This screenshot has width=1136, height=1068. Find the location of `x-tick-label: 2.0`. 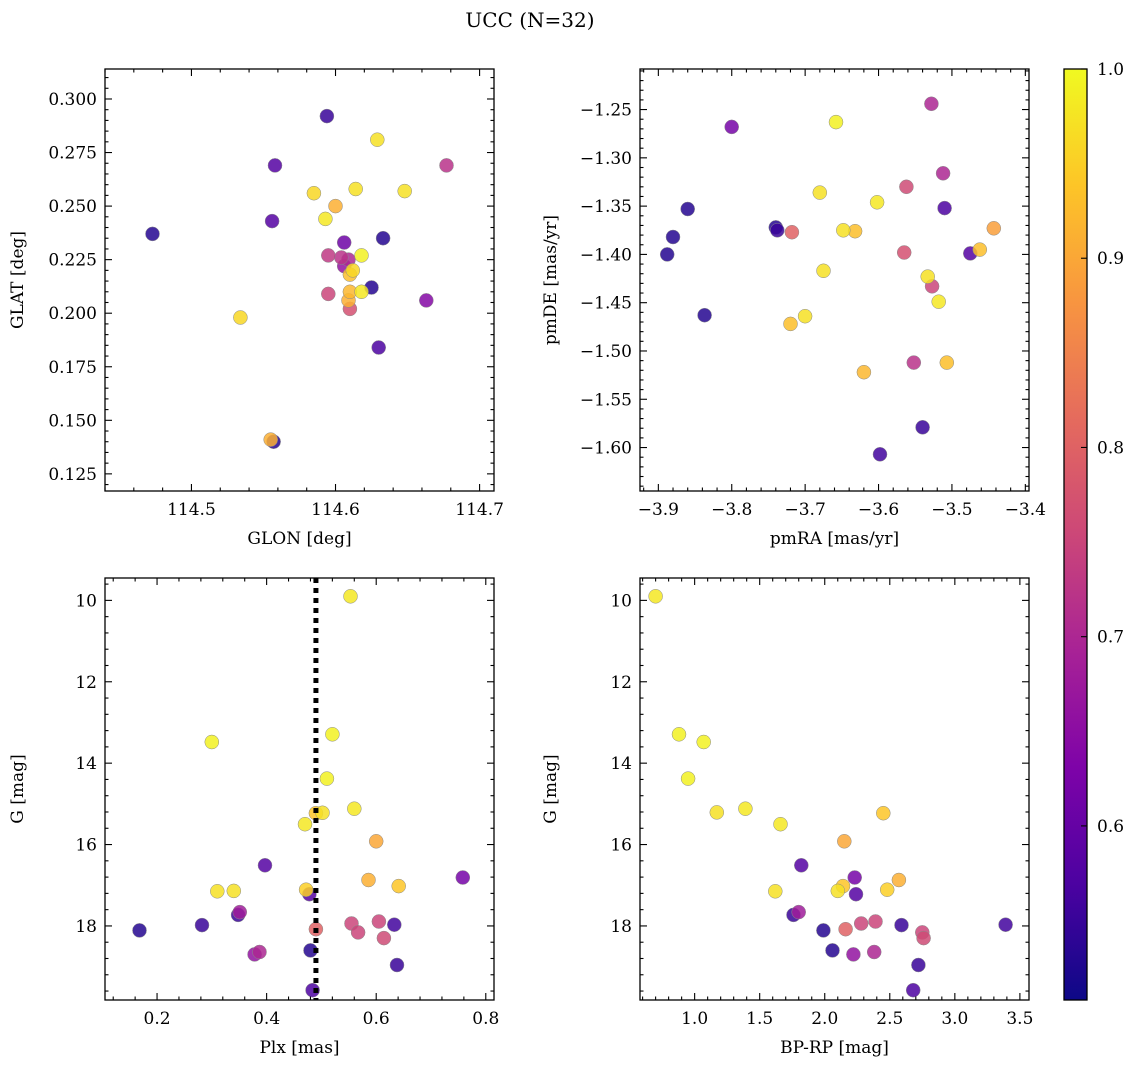

x-tick-label: 2.0 is located at coordinates (824, 1019).